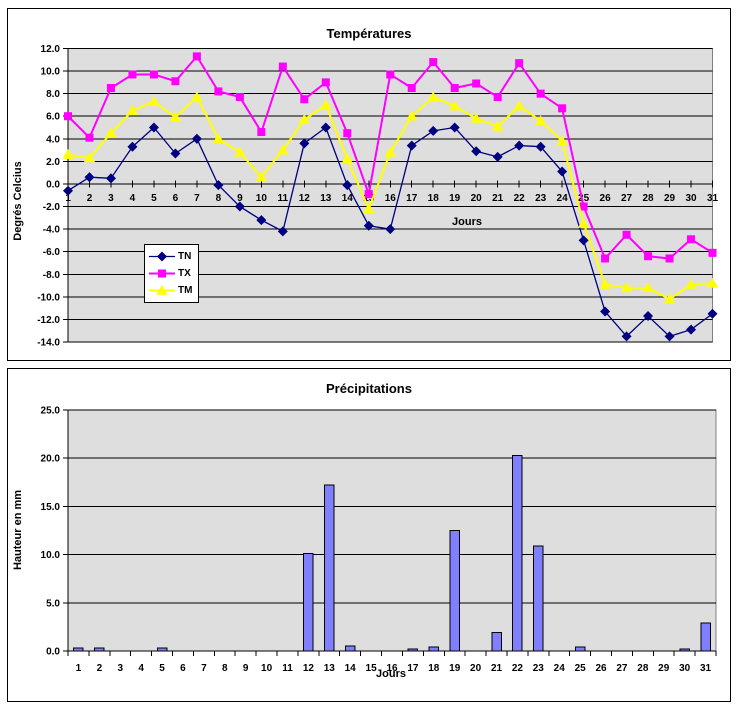  Describe the element at coordinates (685, 668) in the screenshot. I see `svg-text: 30` at that location.